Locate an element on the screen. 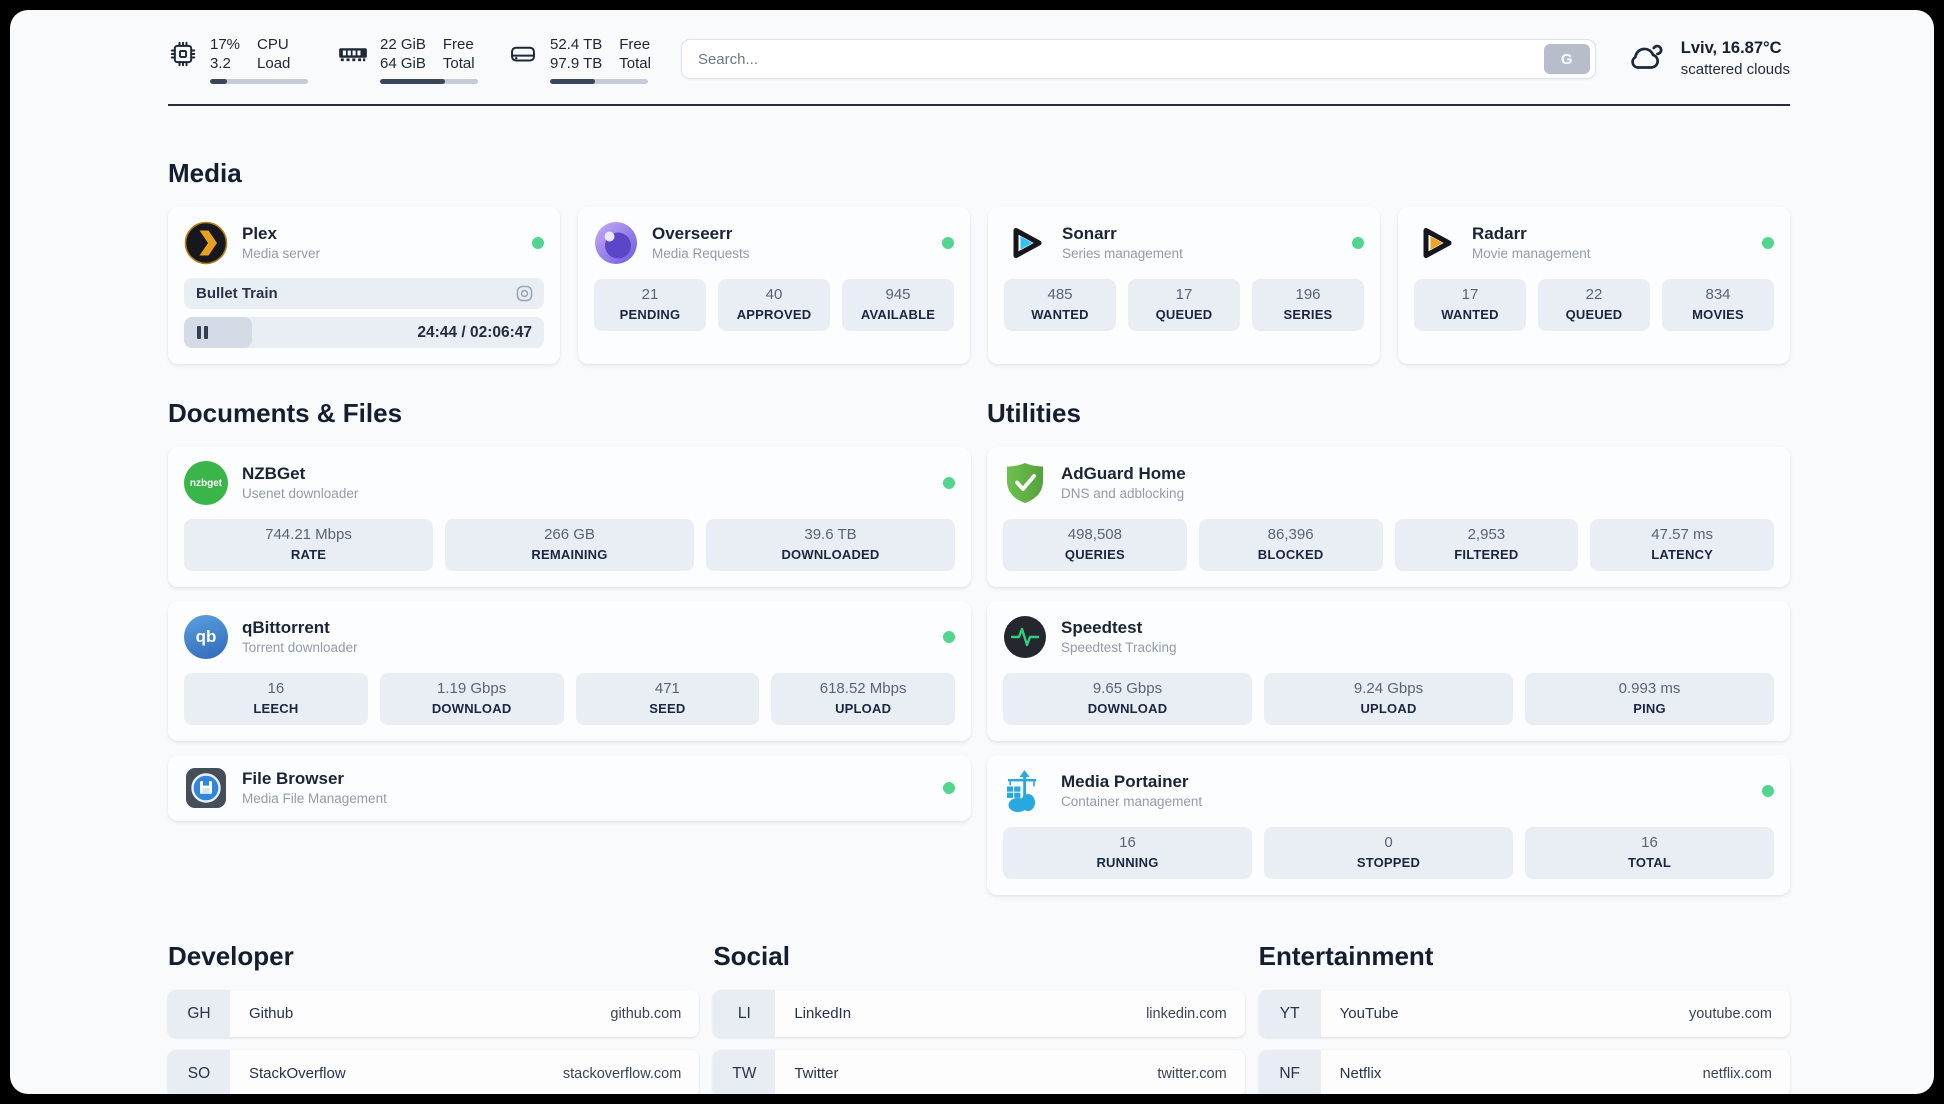 The image size is (1944, 1104). memory-progress-bar is located at coordinates (429, 81).